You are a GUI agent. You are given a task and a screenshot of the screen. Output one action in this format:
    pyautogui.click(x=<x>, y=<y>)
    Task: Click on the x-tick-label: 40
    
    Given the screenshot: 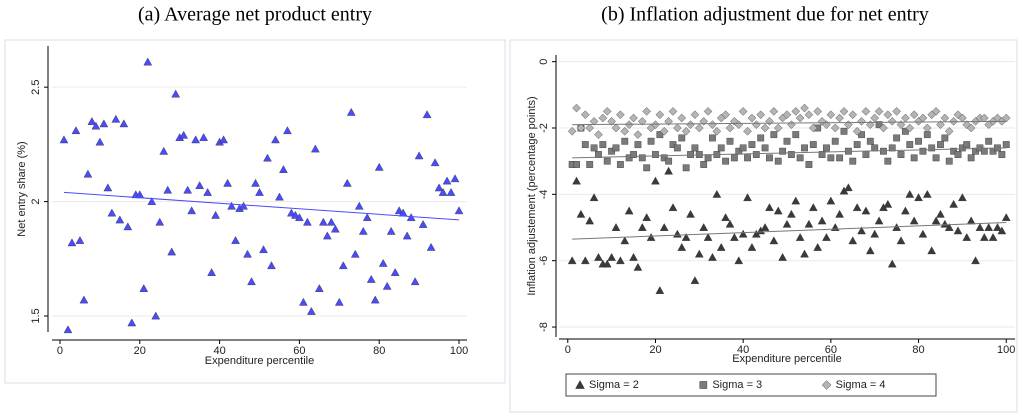 What is the action you would take?
    pyautogui.click(x=743, y=350)
    